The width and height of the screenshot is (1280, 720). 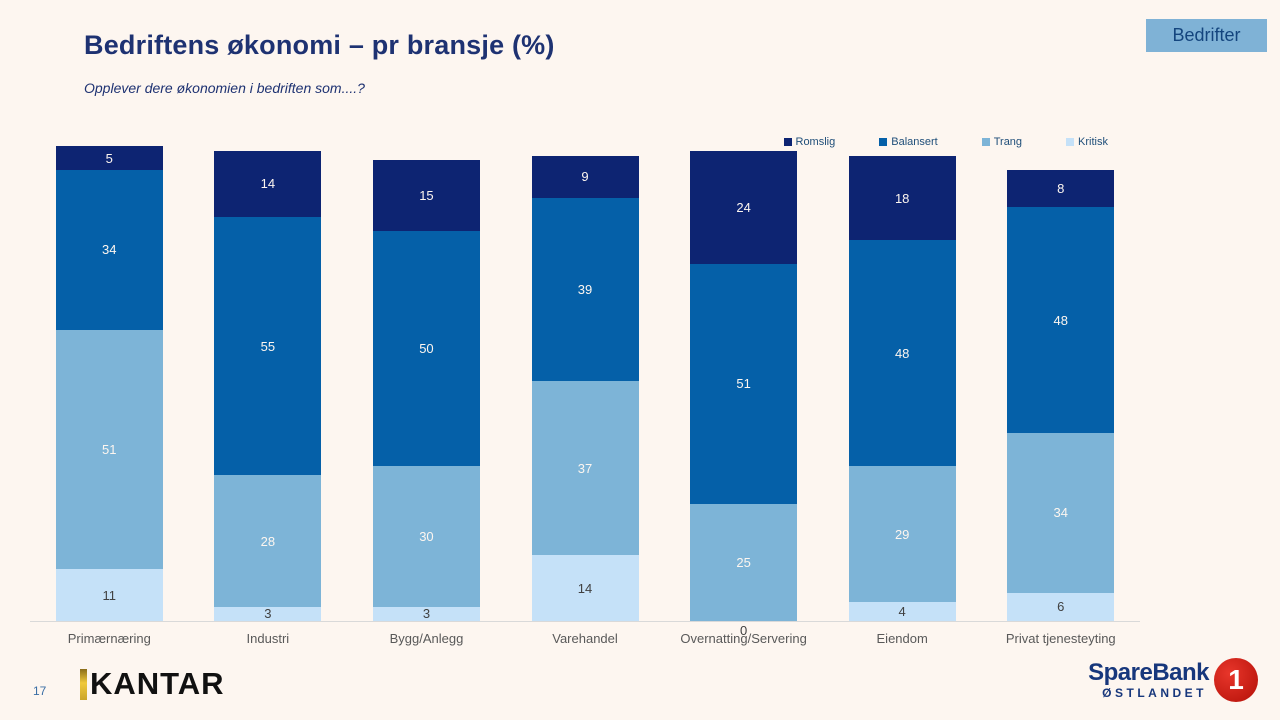 I want to click on segment-balansert: 51, so click(x=744, y=383).